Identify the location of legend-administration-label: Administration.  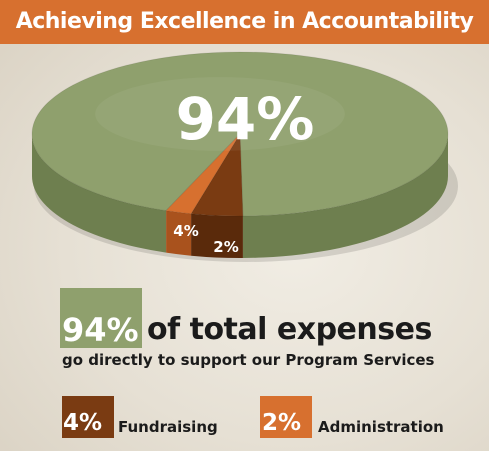
(381, 427).